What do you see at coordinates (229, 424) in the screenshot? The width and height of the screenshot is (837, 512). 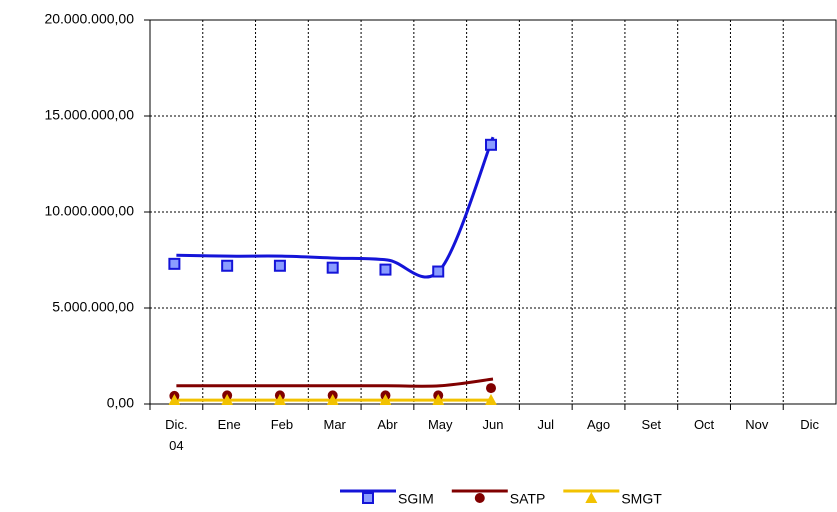 I see `x-tick-label: Ene` at bounding box center [229, 424].